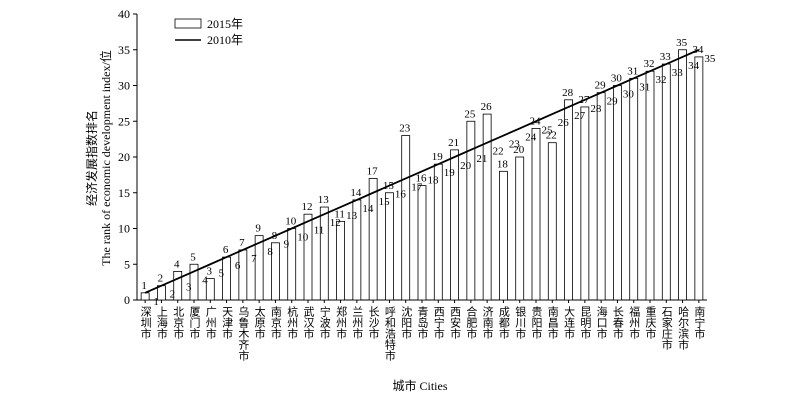 The height and width of the screenshot is (405, 800). Describe the element at coordinates (189, 288) in the screenshot. I see `line-value-label: 3` at that location.